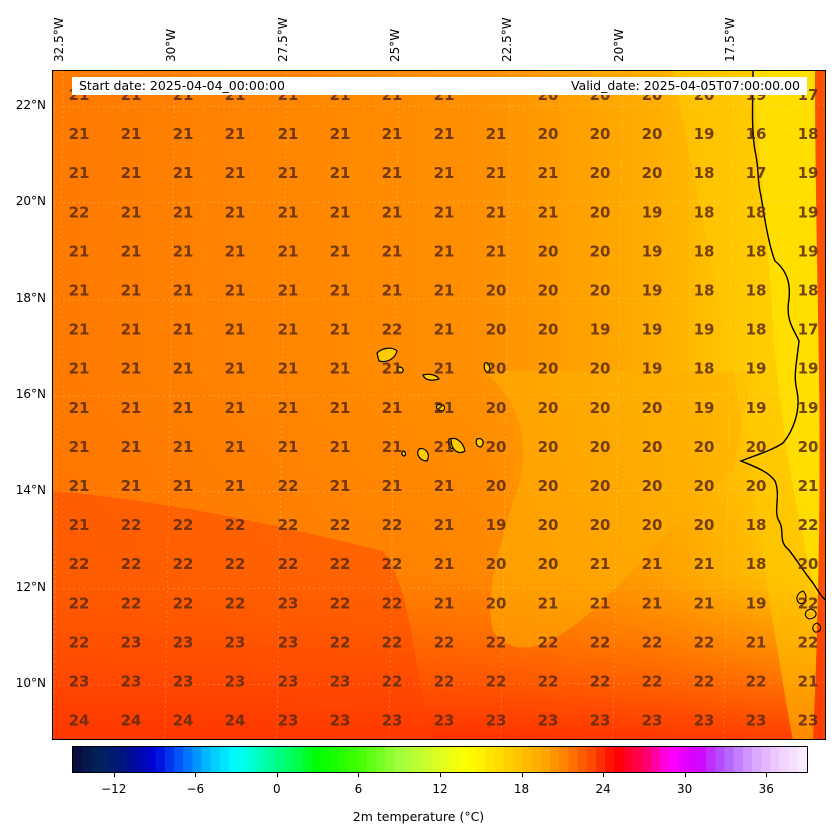 Image resolution: width=837 pixels, height=837 pixels. I want to click on colorbar-gradient, so click(440, 759).